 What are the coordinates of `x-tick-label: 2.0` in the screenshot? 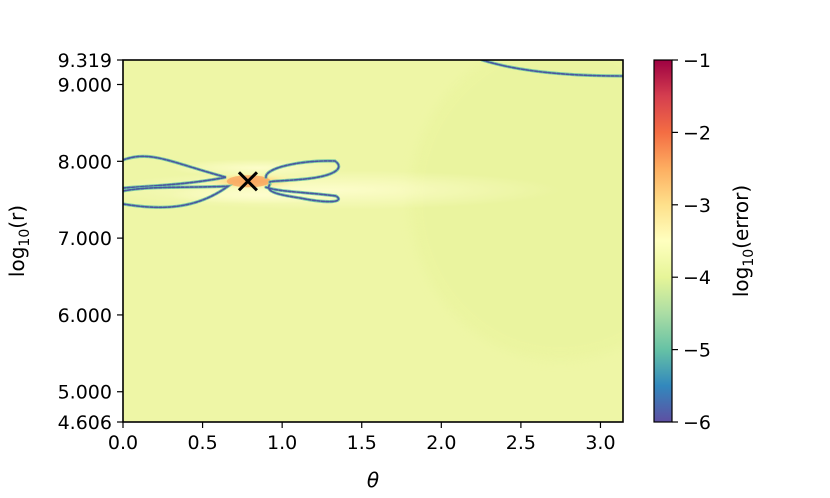 It's located at (441, 443).